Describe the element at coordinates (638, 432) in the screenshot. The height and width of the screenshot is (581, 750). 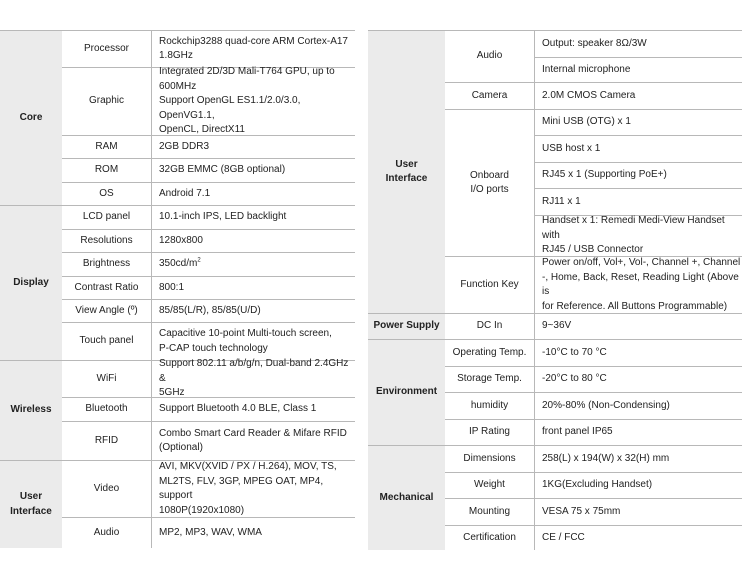
I see `spec-value: front panel IP65` at that location.